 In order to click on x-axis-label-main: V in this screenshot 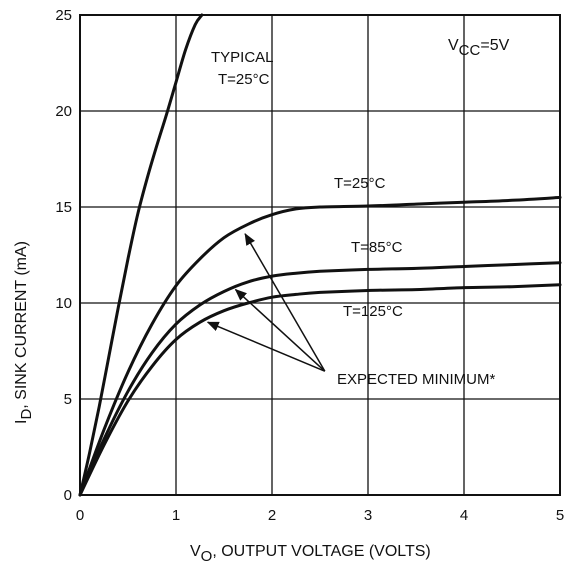, I will do `click(195, 551)`.